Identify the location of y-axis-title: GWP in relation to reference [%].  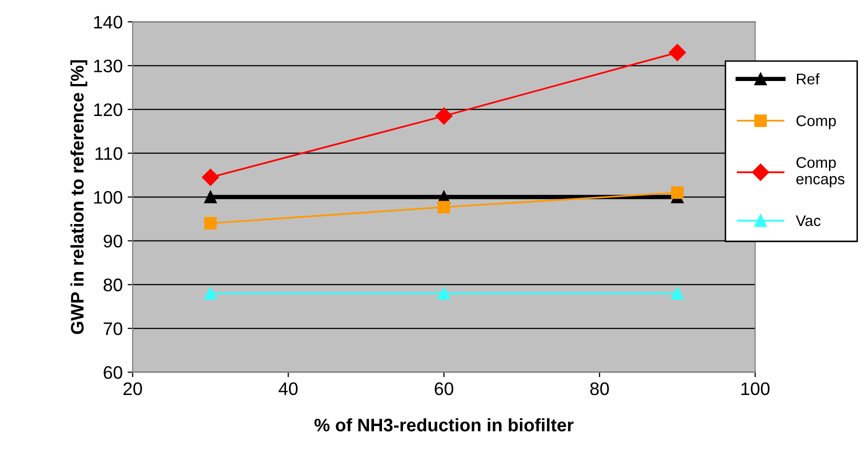
(79, 197).